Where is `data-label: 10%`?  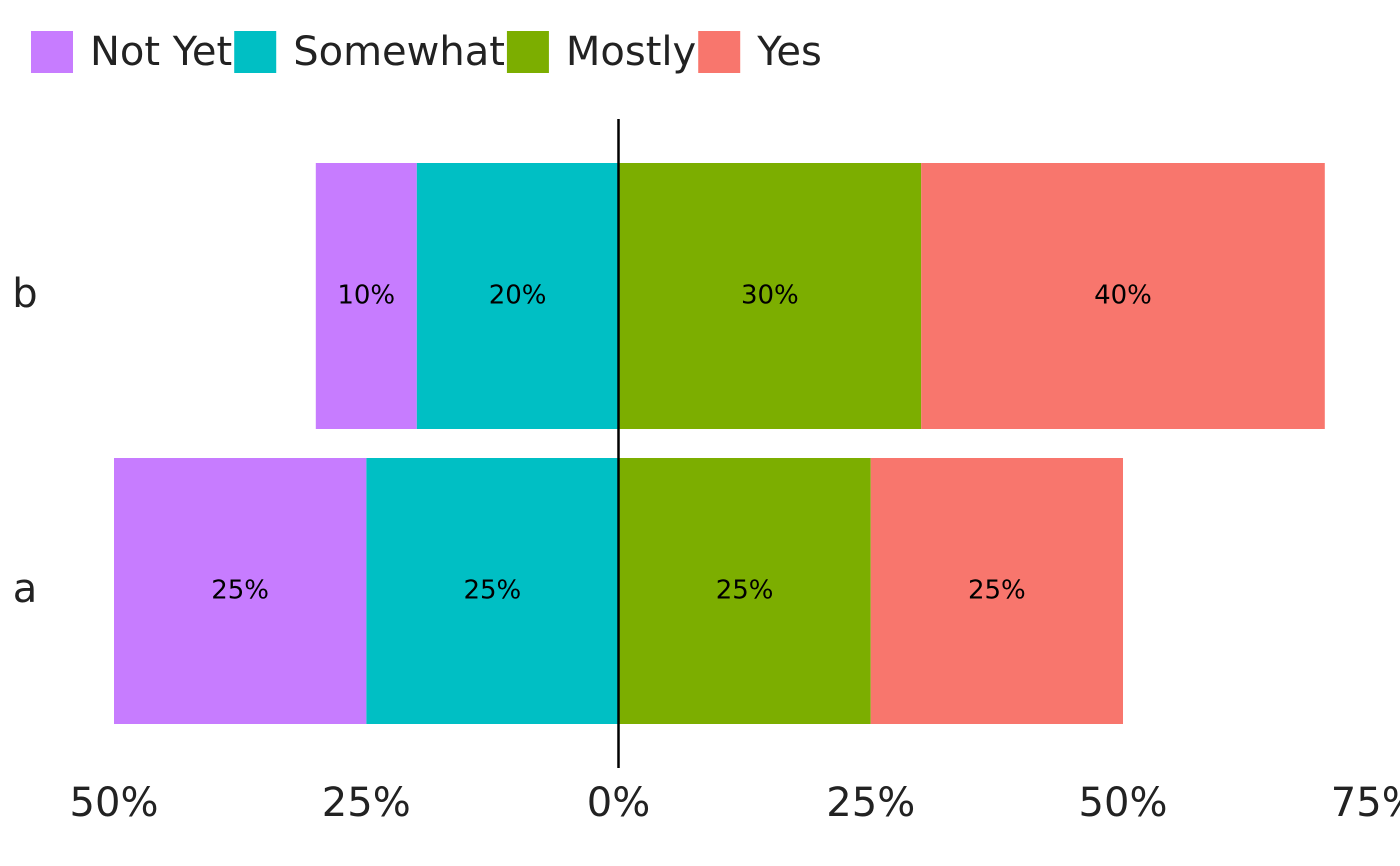
data-label: 10% is located at coordinates (366, 296).